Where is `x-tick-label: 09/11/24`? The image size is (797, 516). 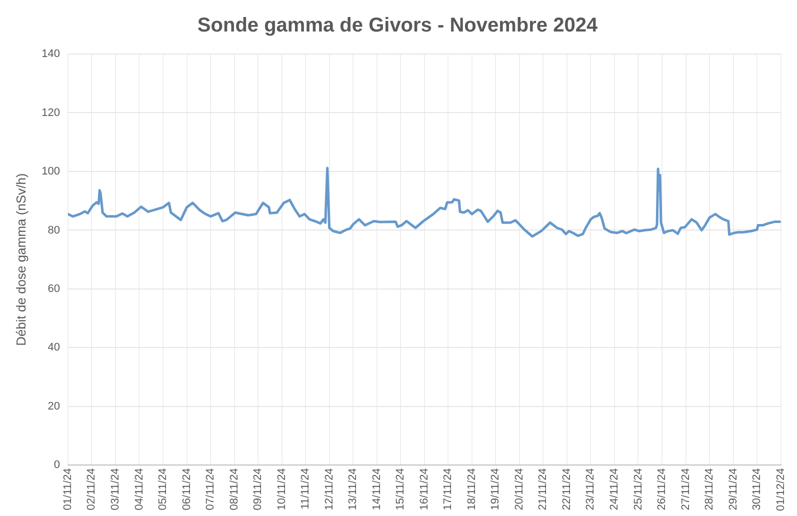 x-tick-label: 09/11/24 is located at coordinates (258, 489).